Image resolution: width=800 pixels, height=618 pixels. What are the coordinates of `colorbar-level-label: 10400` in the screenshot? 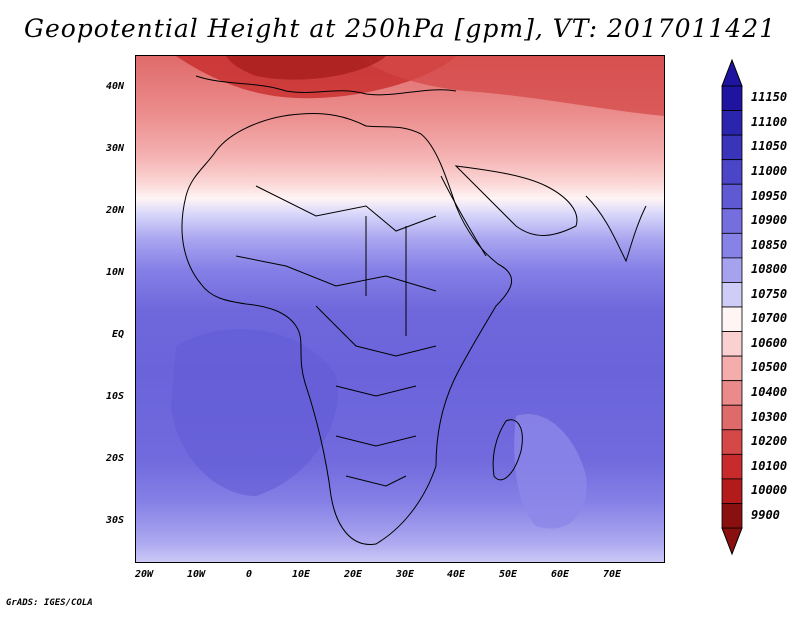 It's located at (769, 391).